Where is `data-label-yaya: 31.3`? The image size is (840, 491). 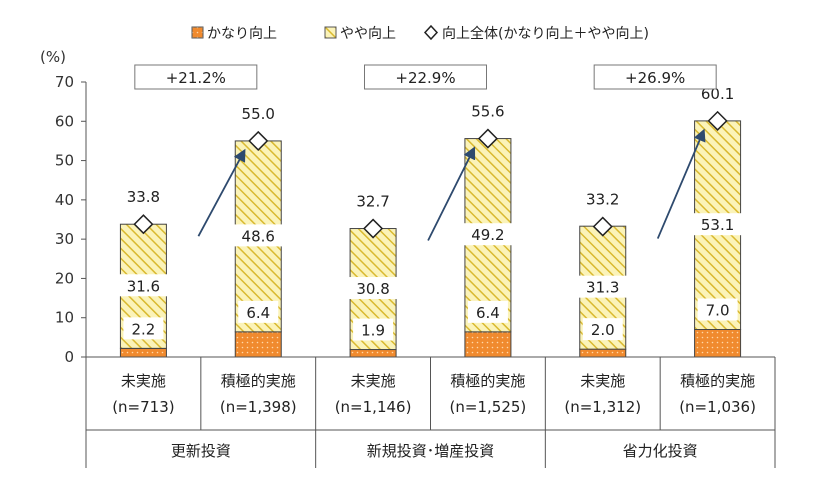 data-label-yaya: 31.3 is located at coordinates (602, 288).